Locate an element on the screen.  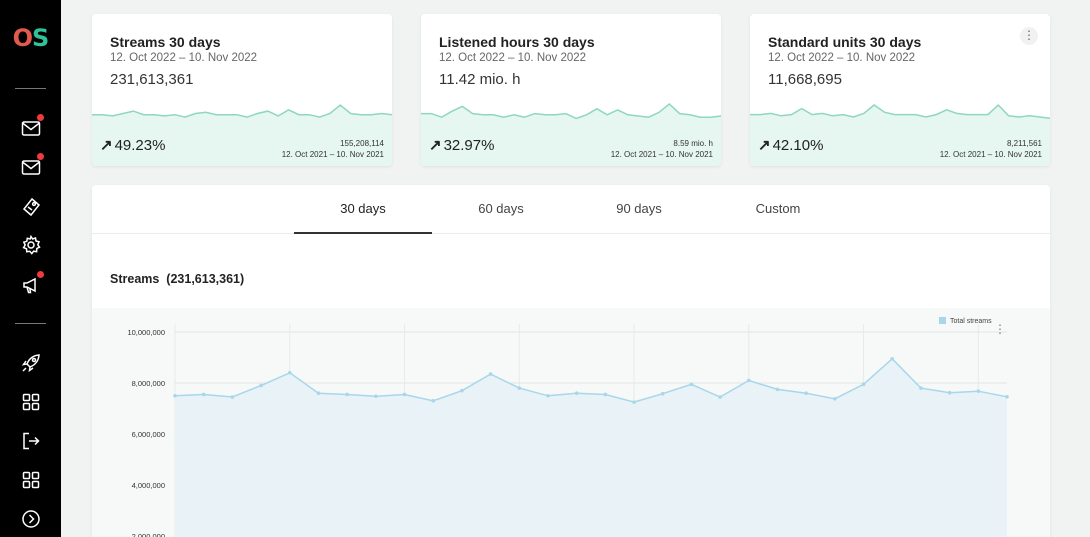
logout-icon is located at coordinates (31, 441).